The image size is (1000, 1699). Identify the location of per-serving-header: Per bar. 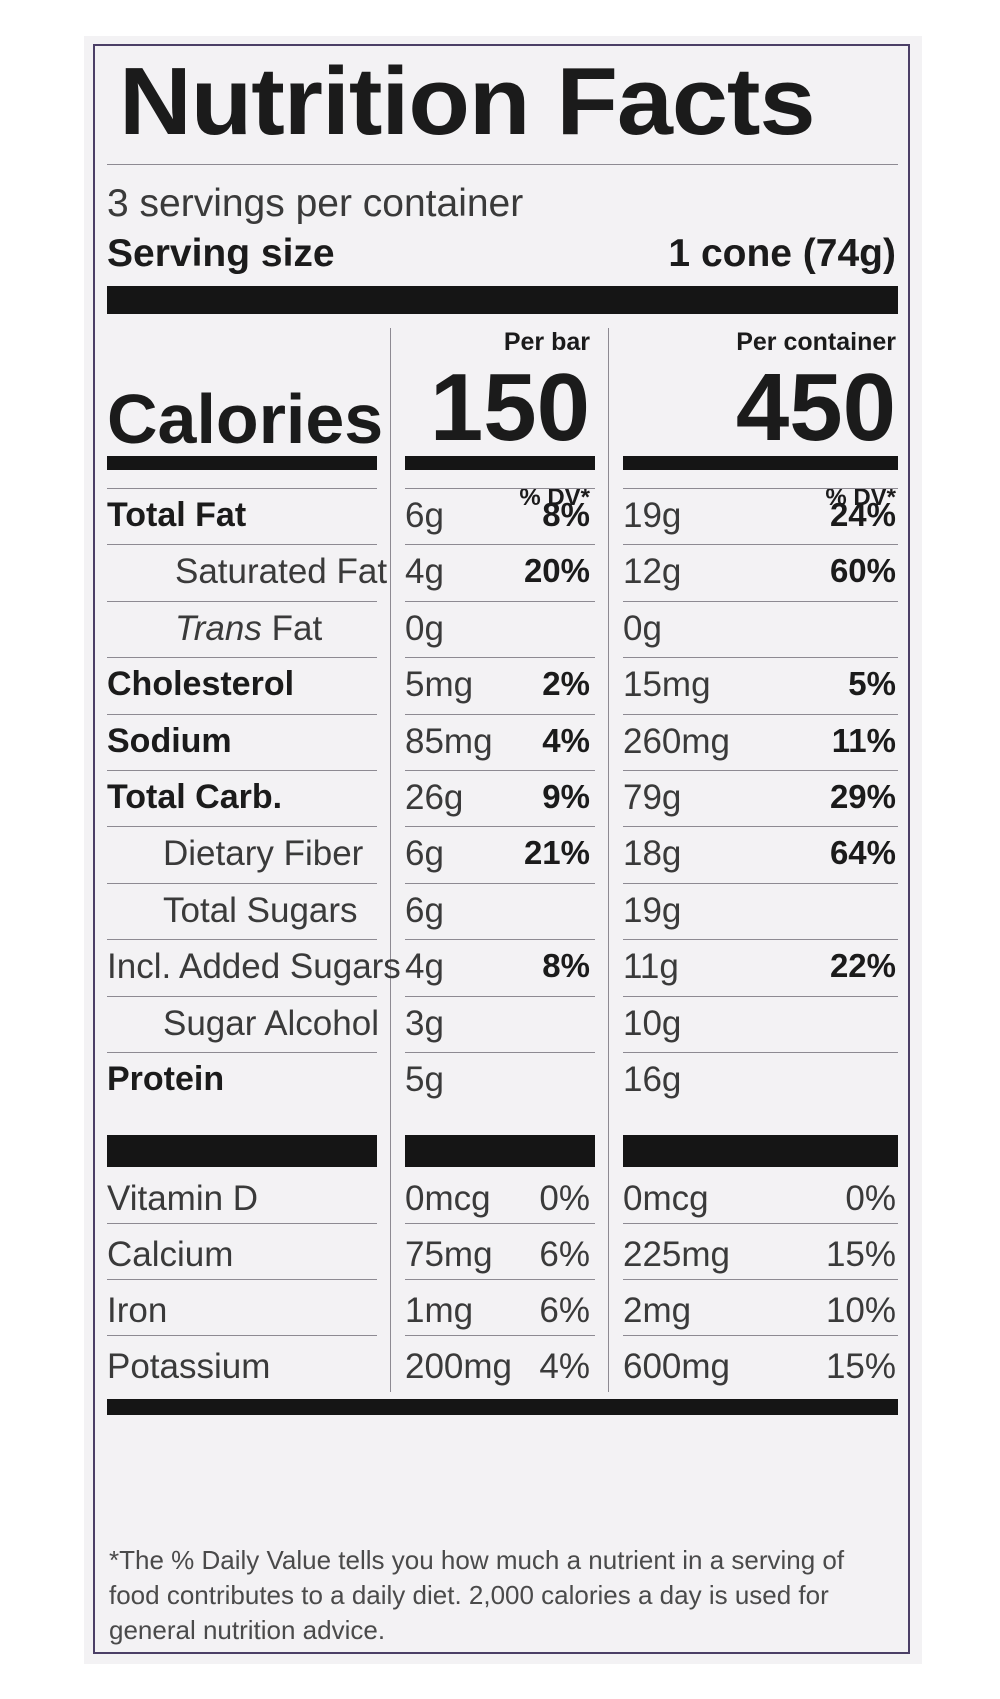
(546, 342).